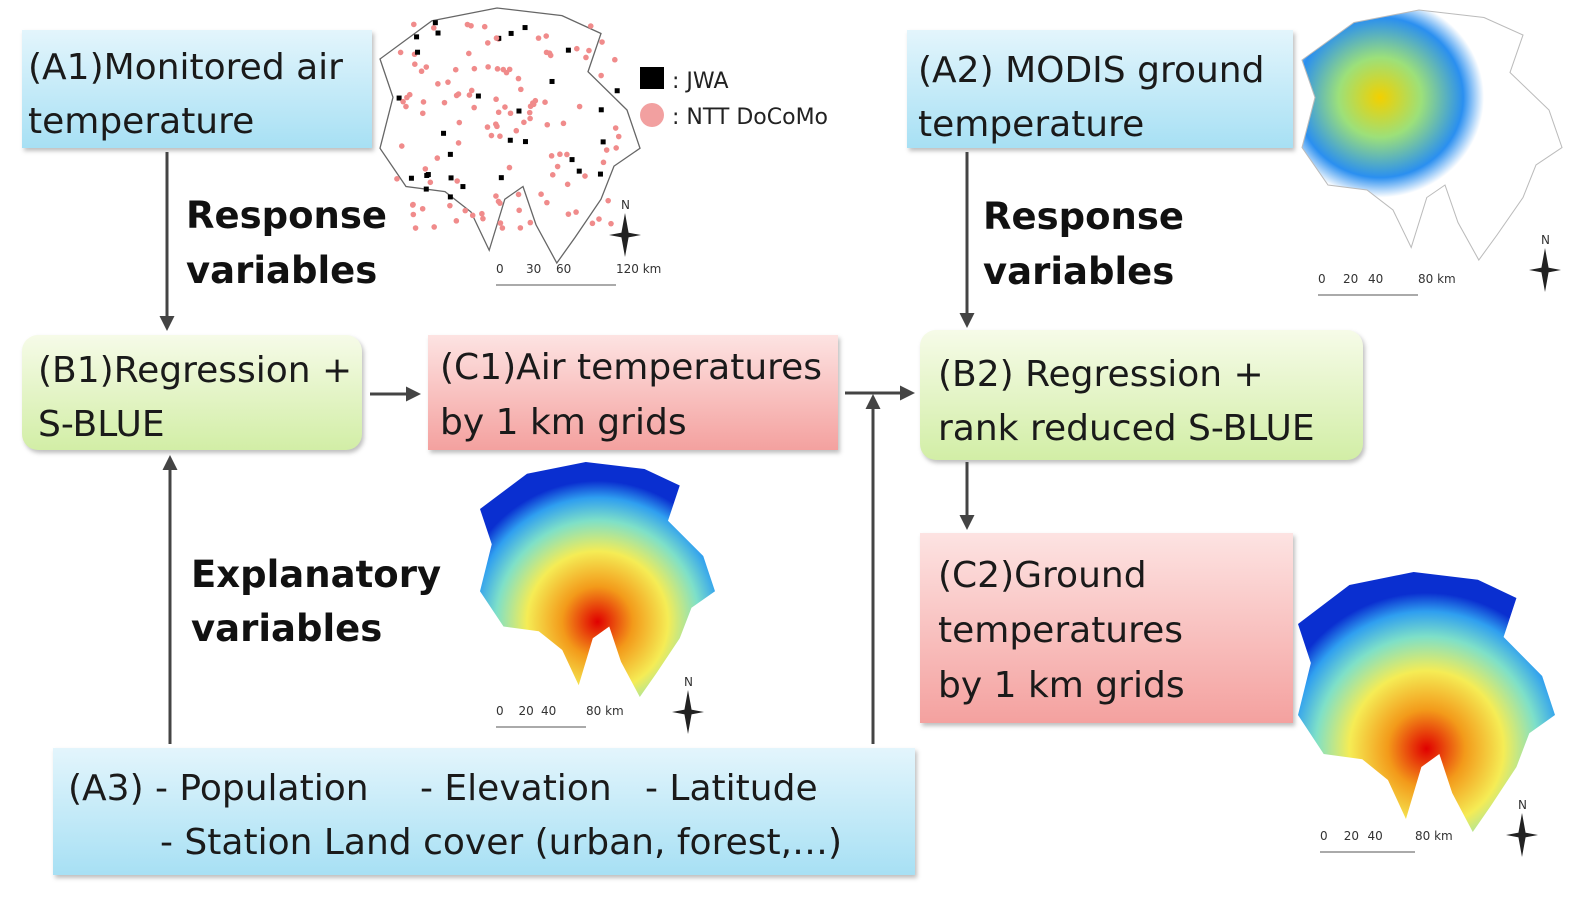 This screenshot has height=910, width=1578. What do you see at coordinates (1101, 374) in the screenshot?
I see `node-text: (B2) Regression +` at bounding box center [1101, 374].